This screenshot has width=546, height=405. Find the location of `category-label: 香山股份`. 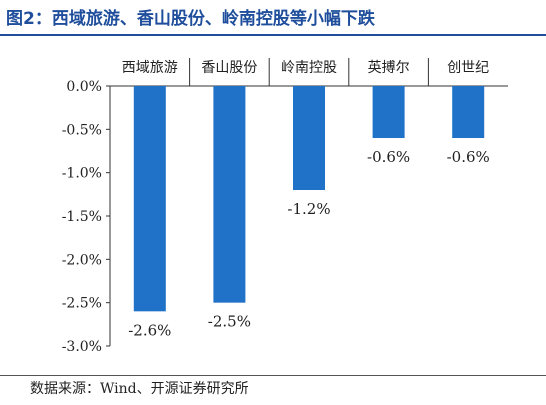

category-label: 香山股份 is located at coordinates (229, 68).